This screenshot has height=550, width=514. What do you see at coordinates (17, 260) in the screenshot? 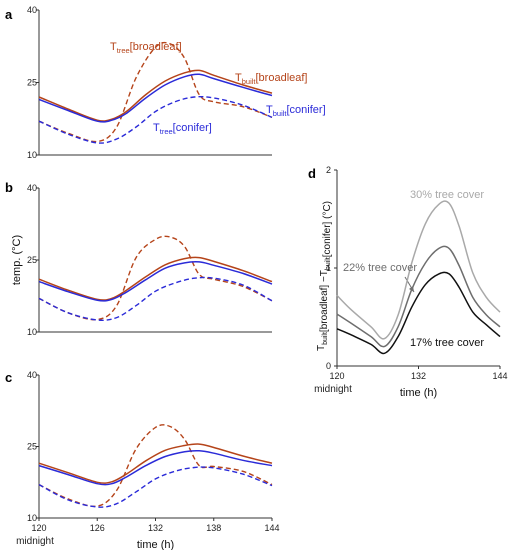
I see `y-axis-title-b: temp. (°C)` at bounding box center [17, 260].